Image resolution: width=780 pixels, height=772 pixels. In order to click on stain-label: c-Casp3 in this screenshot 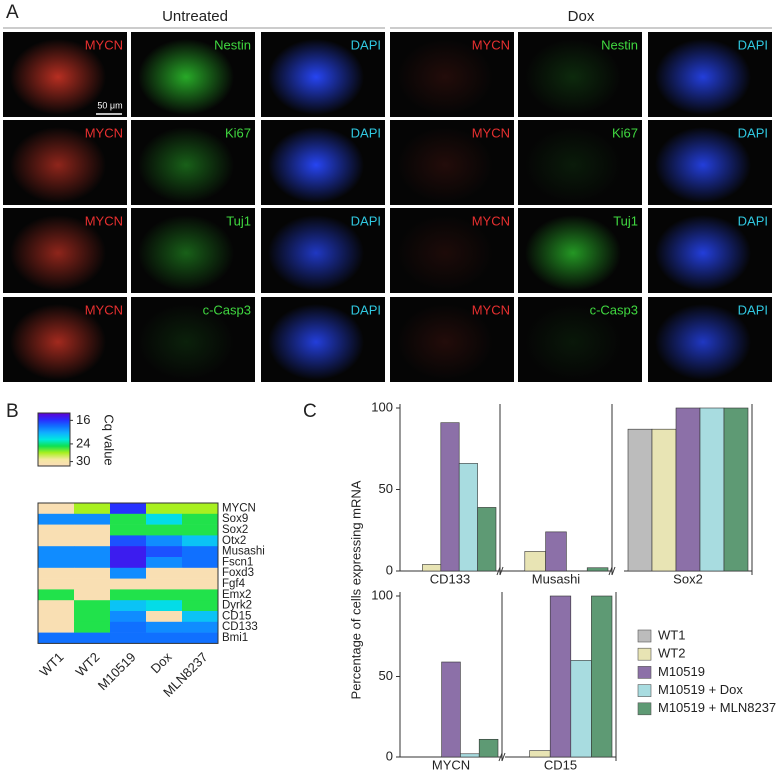, I will do `click(227, 309)`.